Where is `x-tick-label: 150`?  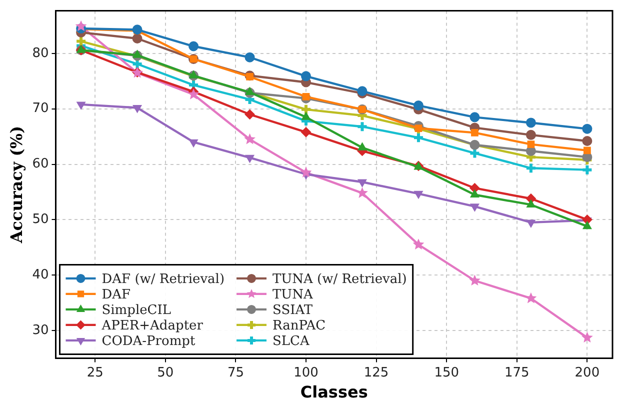
x-tick-label: 150 is located at coordinates (447, 372).